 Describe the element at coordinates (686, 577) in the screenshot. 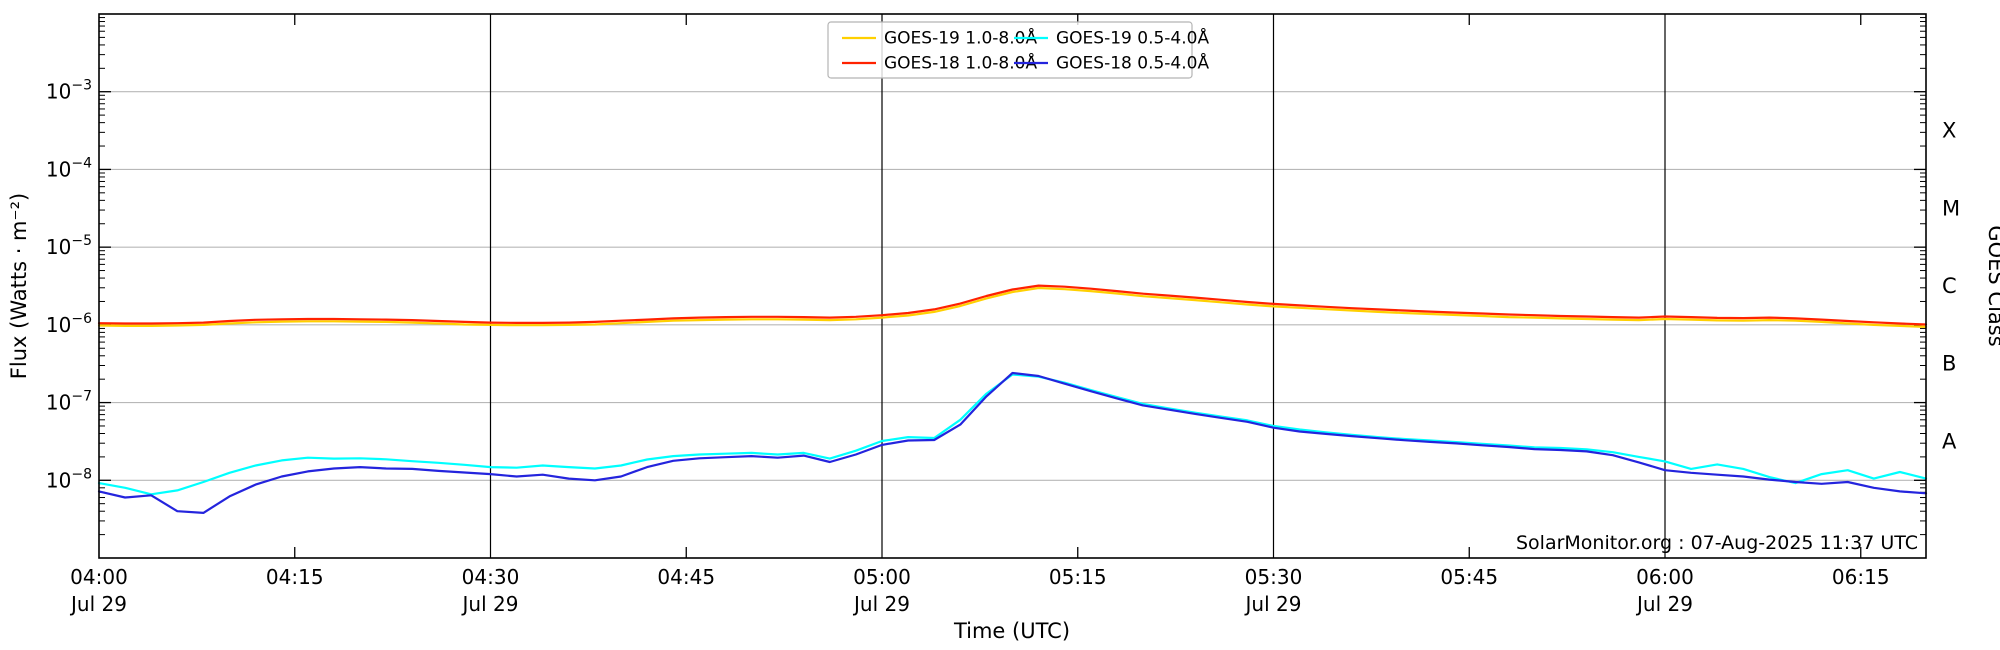

I see `x-tick-label: 04:45` at that location.